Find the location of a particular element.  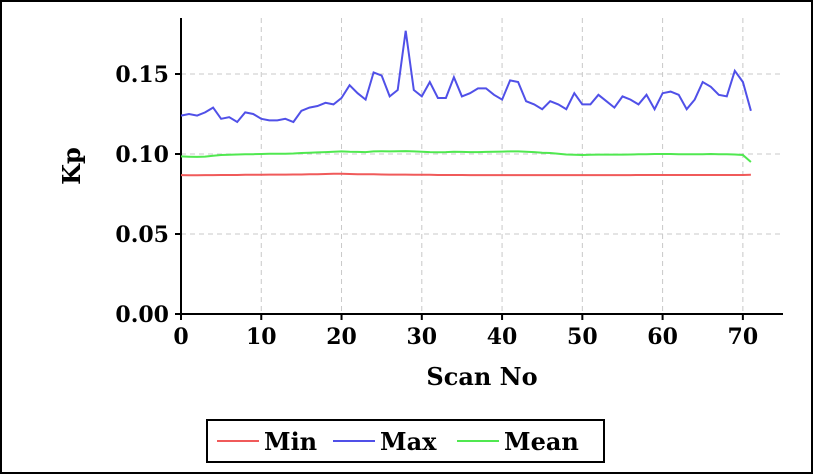

legend-box is located at coordinates (405, 441).